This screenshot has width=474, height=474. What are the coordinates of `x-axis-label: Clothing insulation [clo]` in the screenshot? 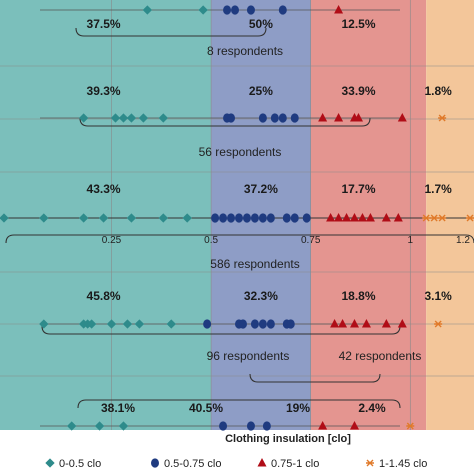 It's located at (288, 439).